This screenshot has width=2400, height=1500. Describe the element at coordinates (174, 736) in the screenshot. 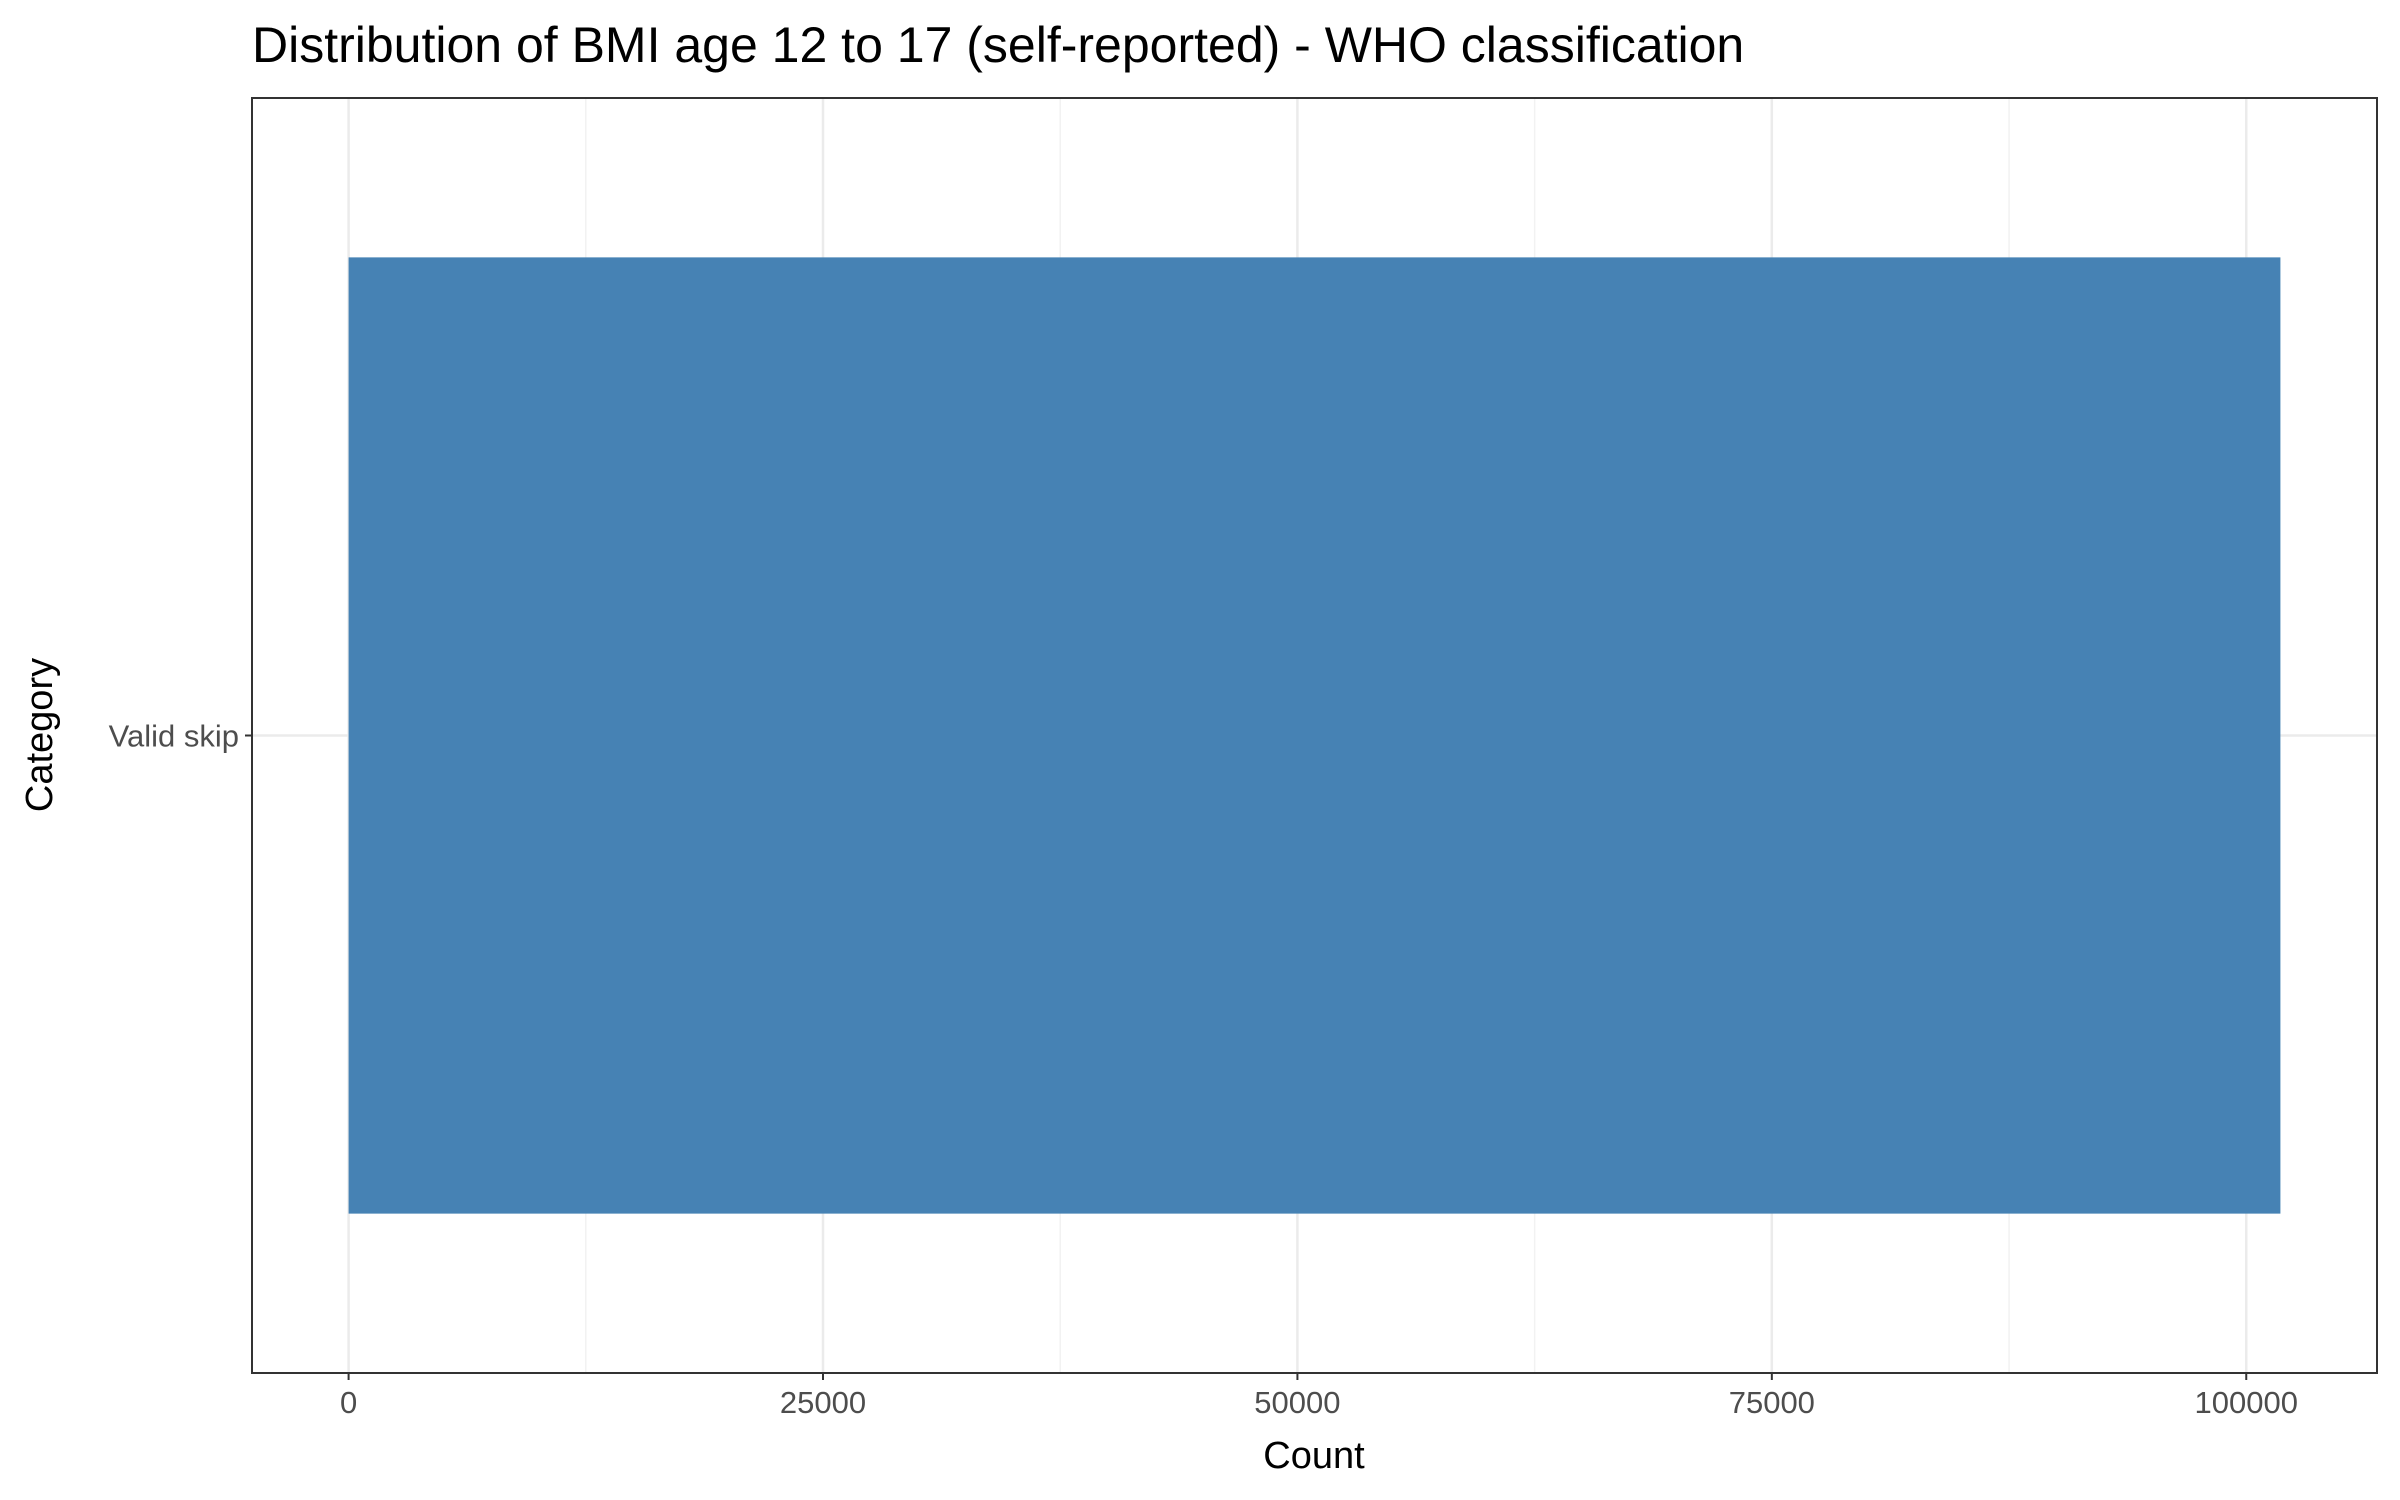

I see `y-tick-label: Valid skip` at that location.